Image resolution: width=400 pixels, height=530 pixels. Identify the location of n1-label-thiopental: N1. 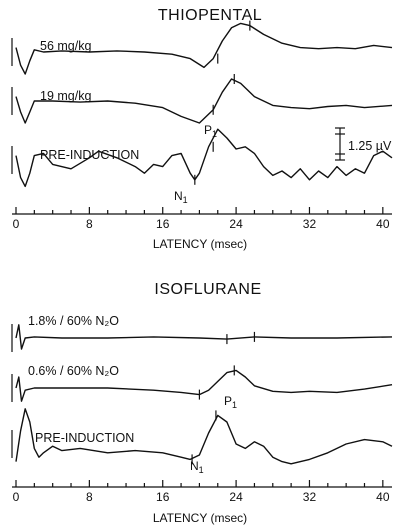
(181, 197).